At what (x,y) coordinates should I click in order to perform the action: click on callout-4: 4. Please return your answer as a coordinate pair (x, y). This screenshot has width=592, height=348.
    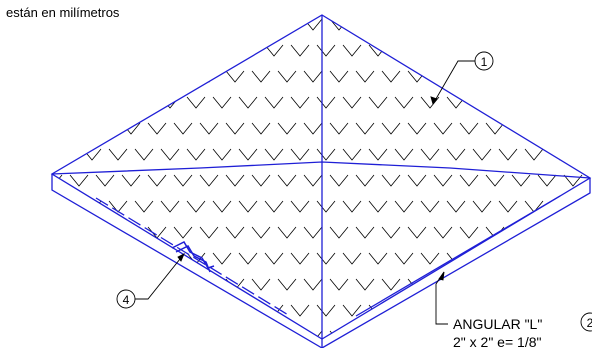
    Looking at the image, I should click on (126, 299).